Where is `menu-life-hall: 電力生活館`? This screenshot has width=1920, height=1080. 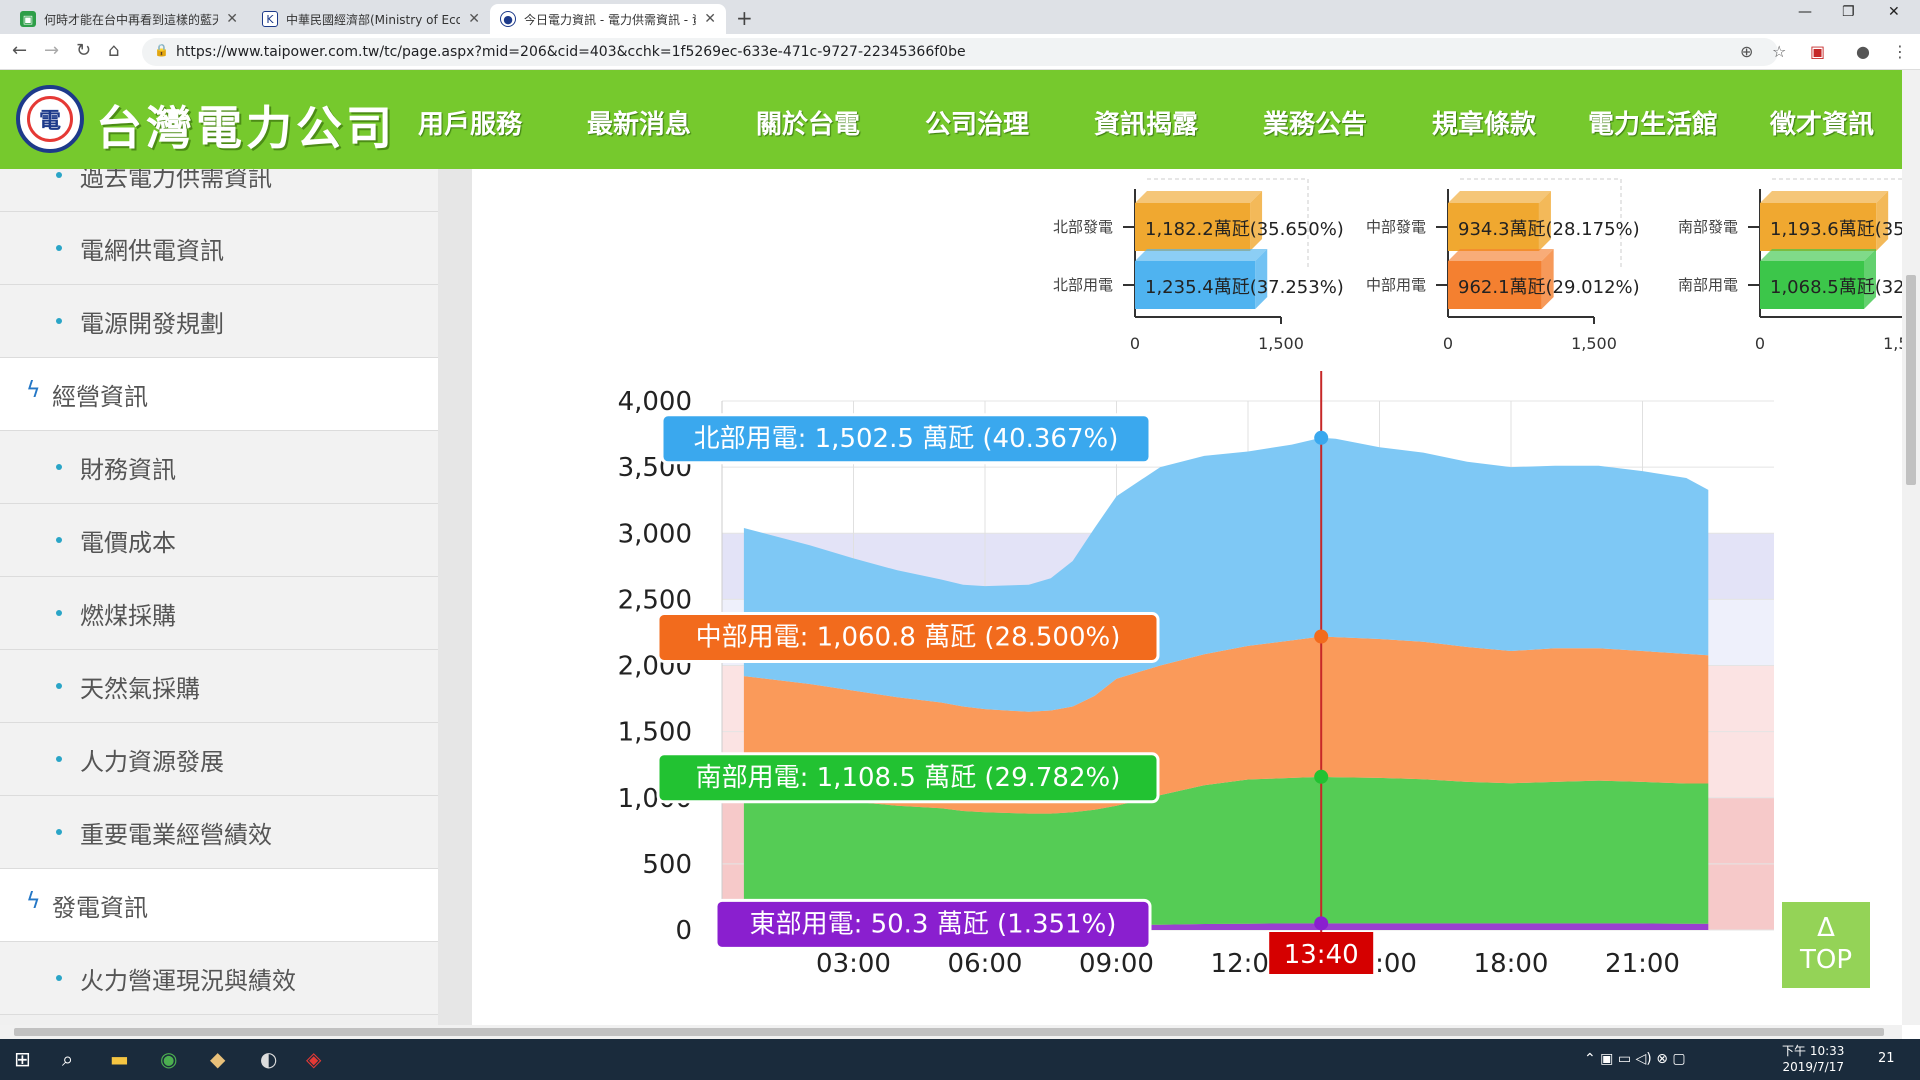
menu-life-hall: 電力生活館 is located at coordinates (1653, 125).